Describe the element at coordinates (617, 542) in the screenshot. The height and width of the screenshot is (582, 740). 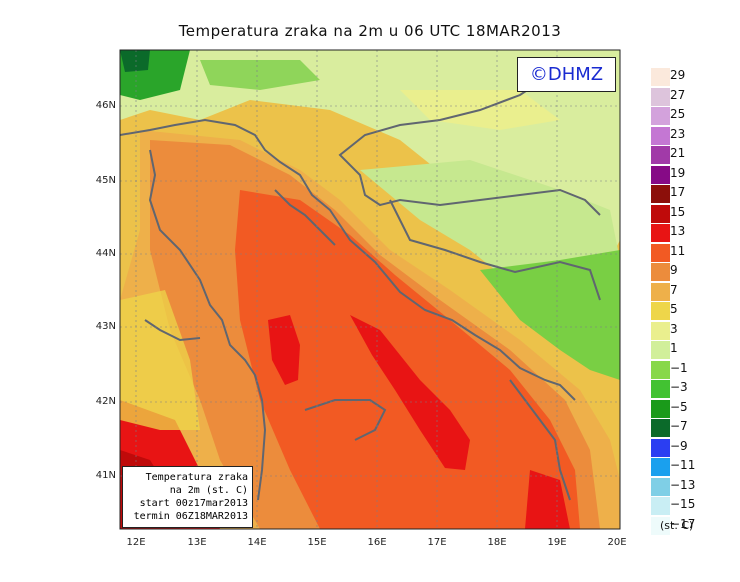
I see `lon-label: 20E` at that location.